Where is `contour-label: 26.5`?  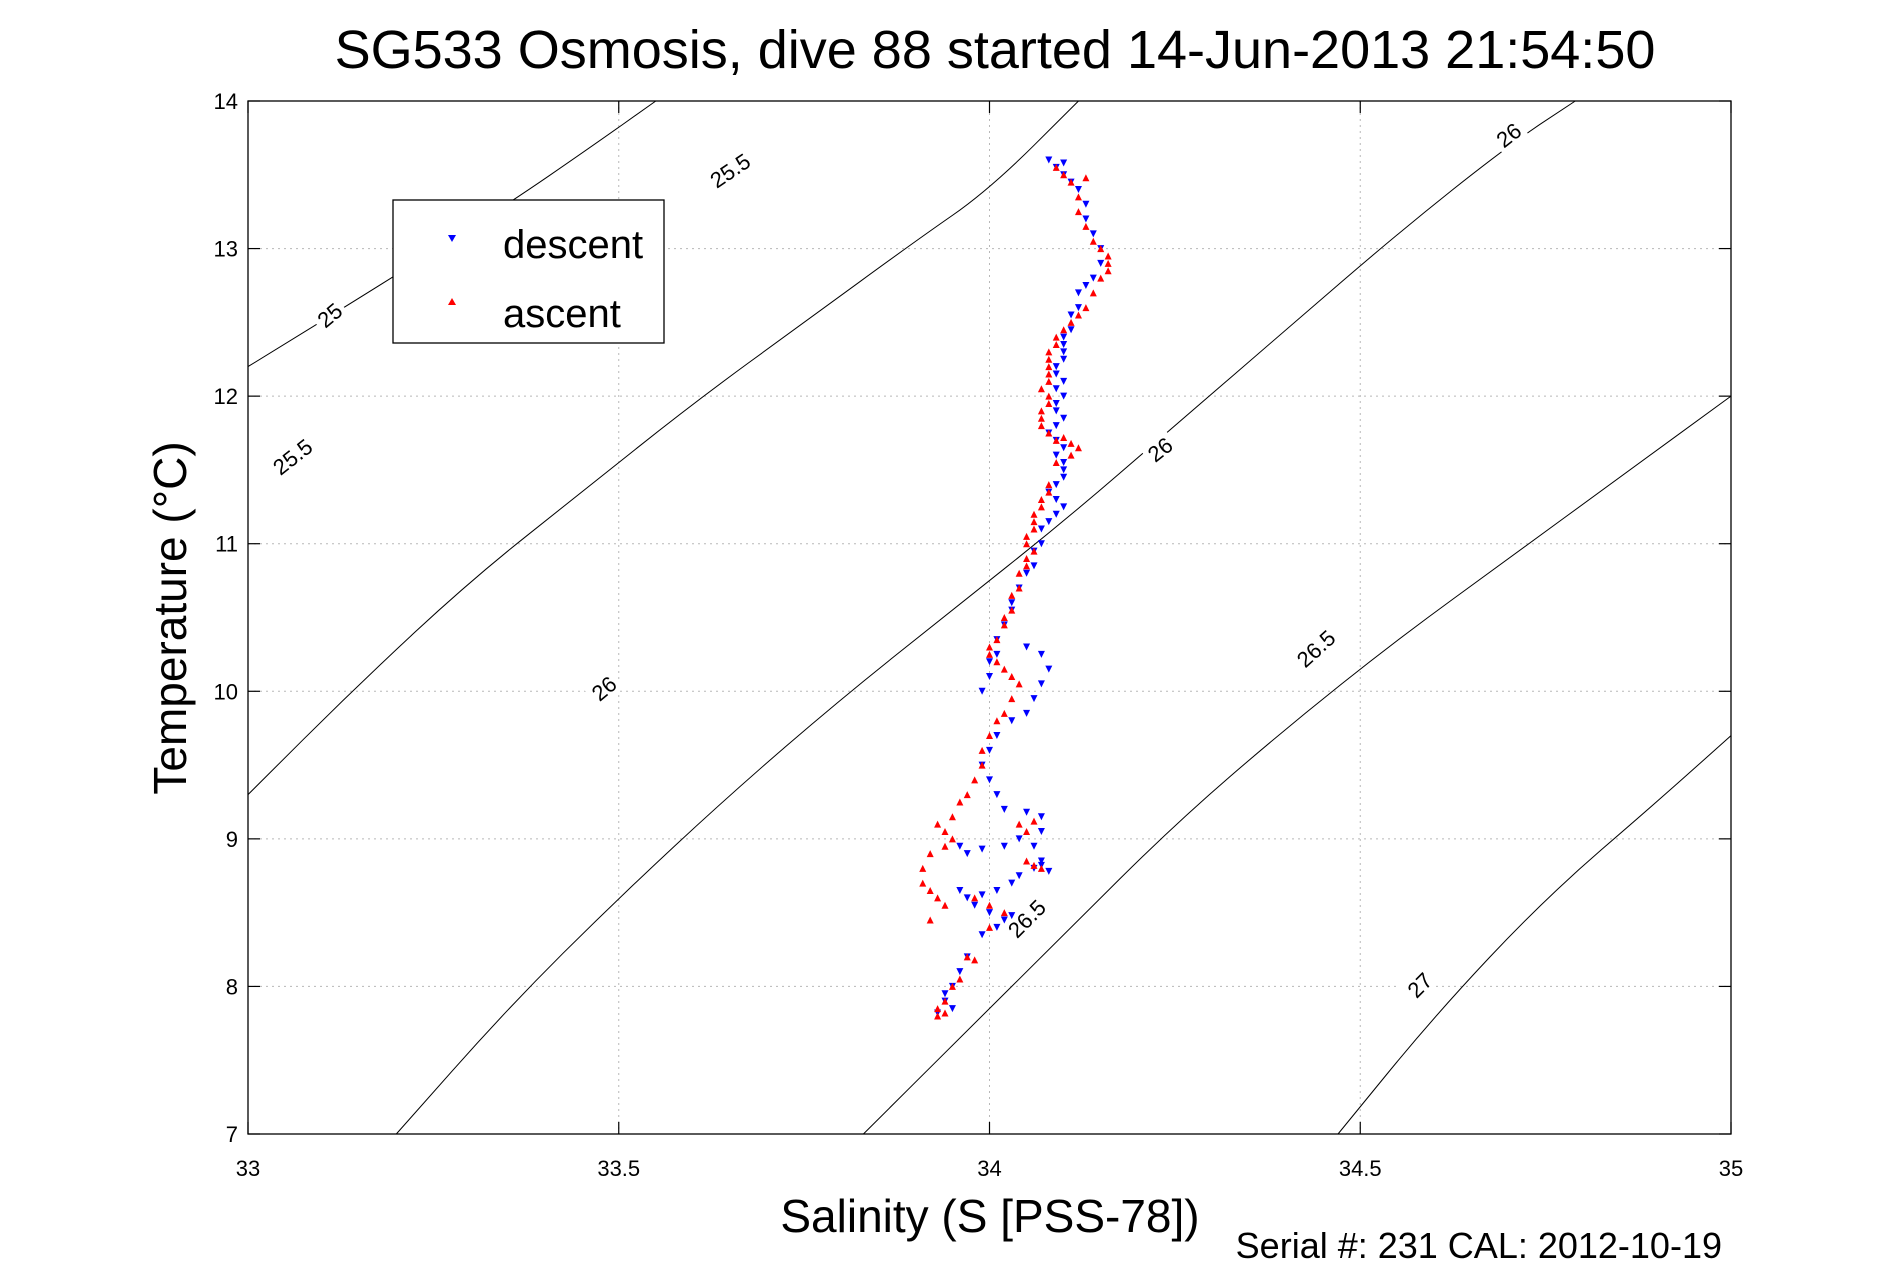 contour-label: 26.5 is located at coordinates (1315, 648).